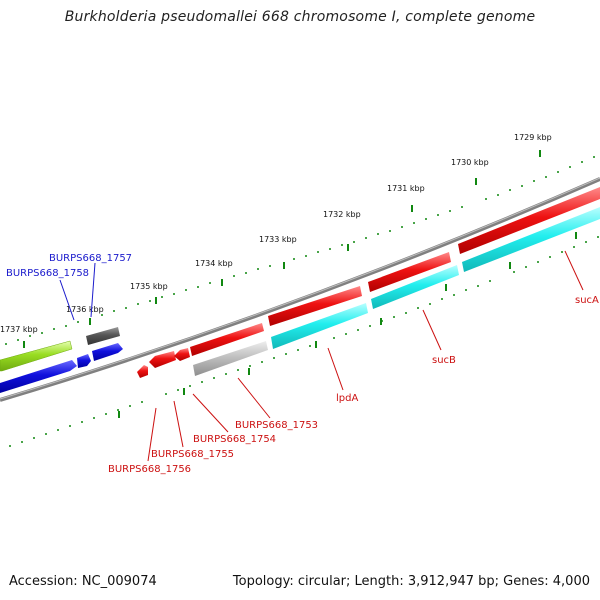  What do you see at coordinates (47, 273) in the screenshot?
I see `label-burps668-1758: BURPS668_1758` at bounding box center [47, 273].